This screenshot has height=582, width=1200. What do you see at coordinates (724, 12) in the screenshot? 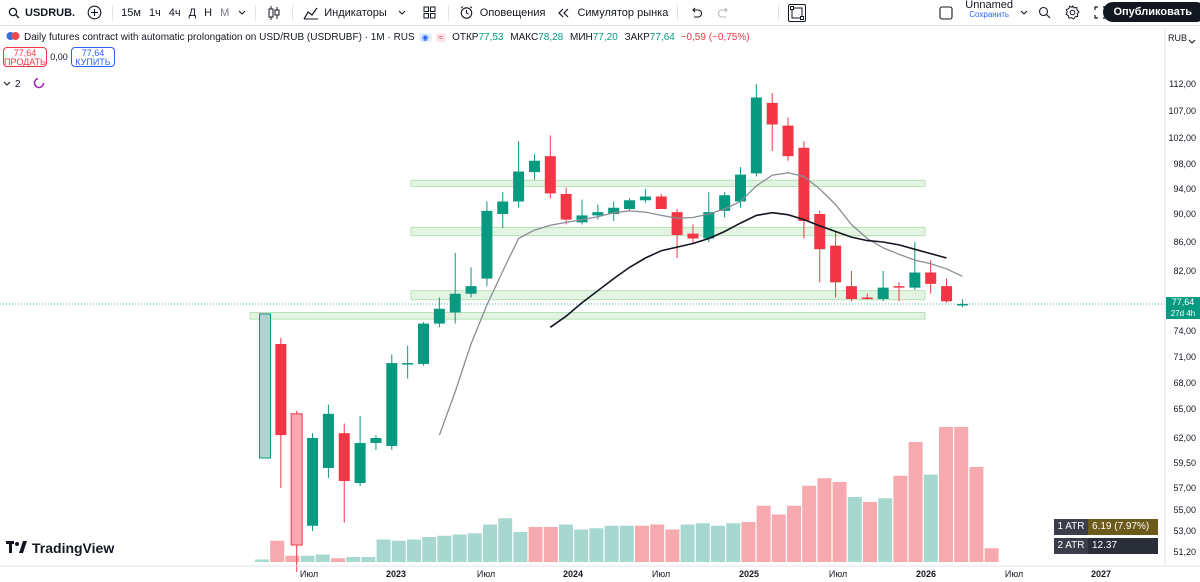
I see `redo-button` at bounding box center [724, 12].